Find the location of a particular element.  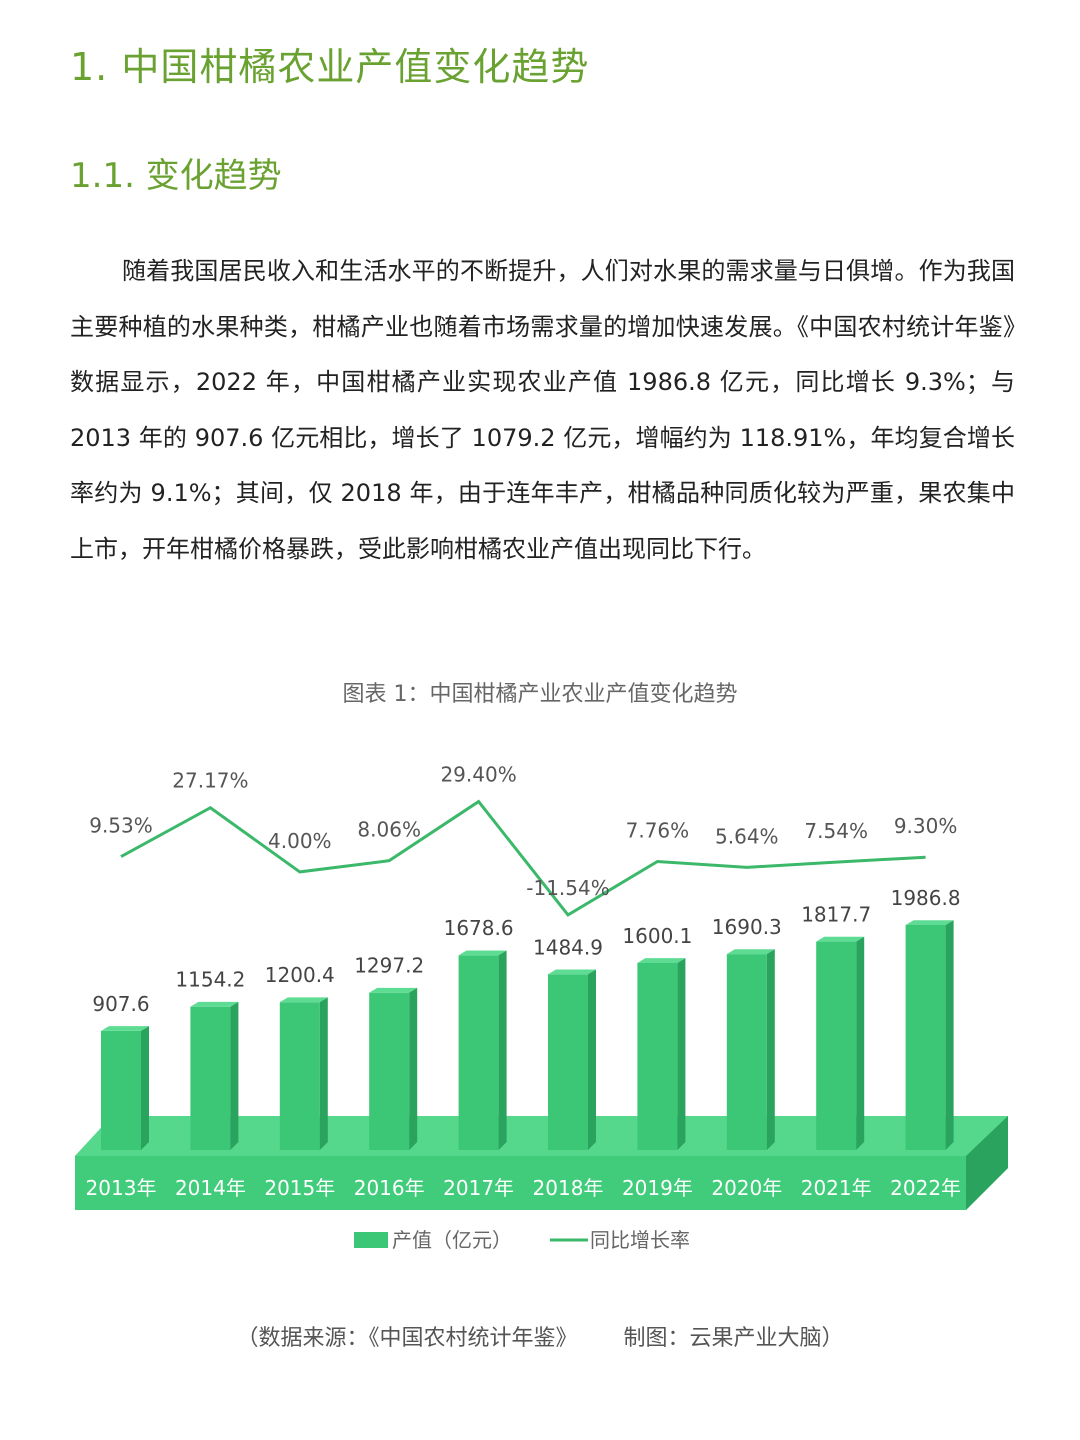

category-label: 2018年 is located at coordinates (568, 1188).